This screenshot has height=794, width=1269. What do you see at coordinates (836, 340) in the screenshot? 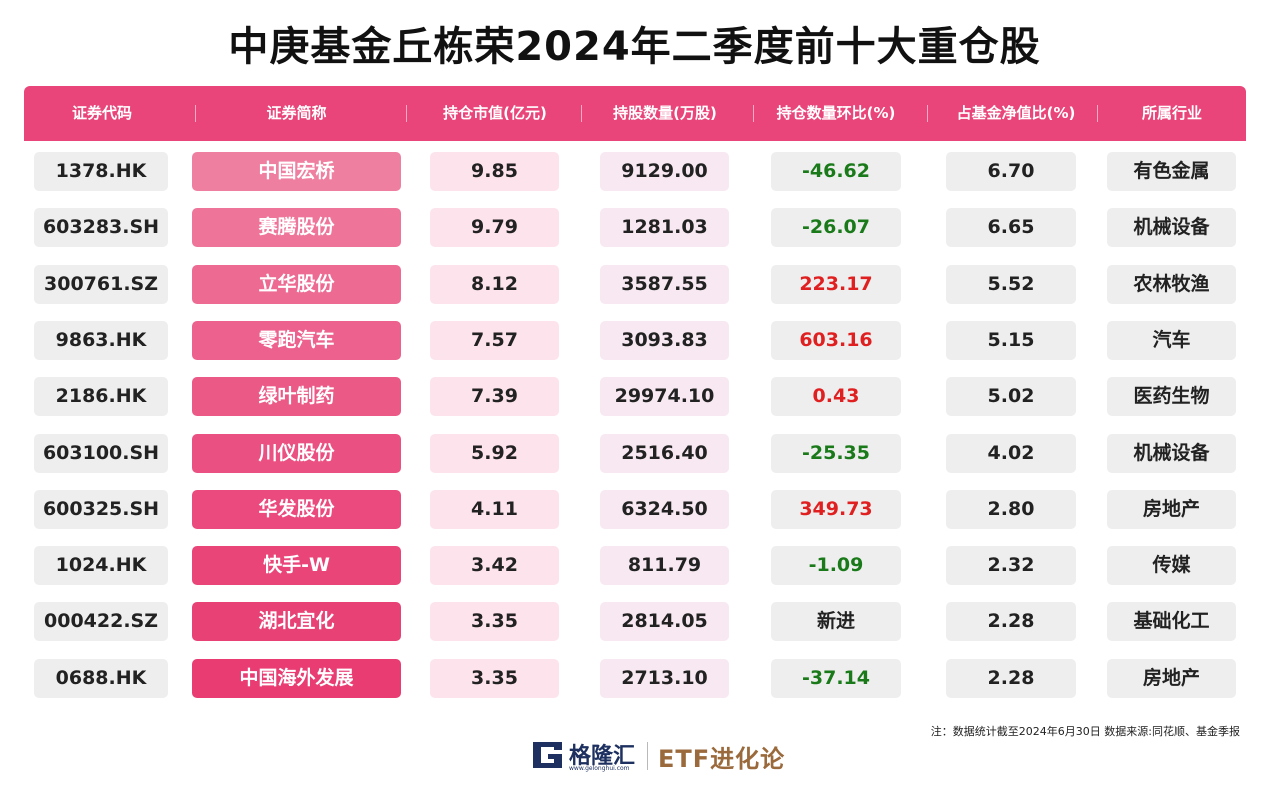
I see `holding-change-cell: 603.16` at bounding box center [836, 340].